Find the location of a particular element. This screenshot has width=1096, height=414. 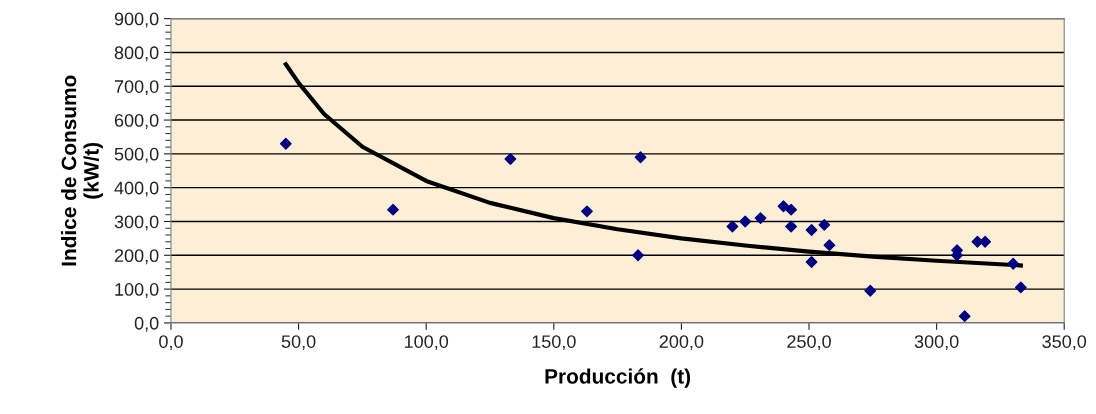

y-tick-label: 900,0 is located at coordinates (136, 20).